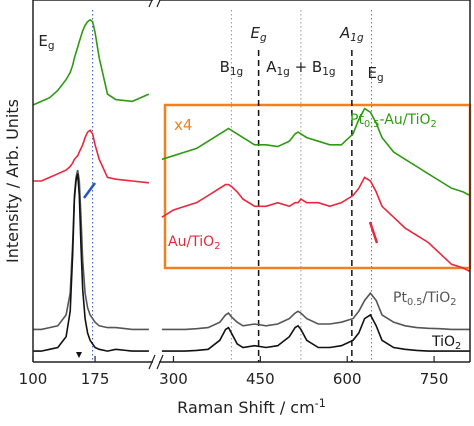 The width and height of the screenshot is (474, 426). What do you see at coordinates (425, 299) in the screenshot?
I see `series-label: Pt0.5/TiO2` at bounding box center [425, 299].